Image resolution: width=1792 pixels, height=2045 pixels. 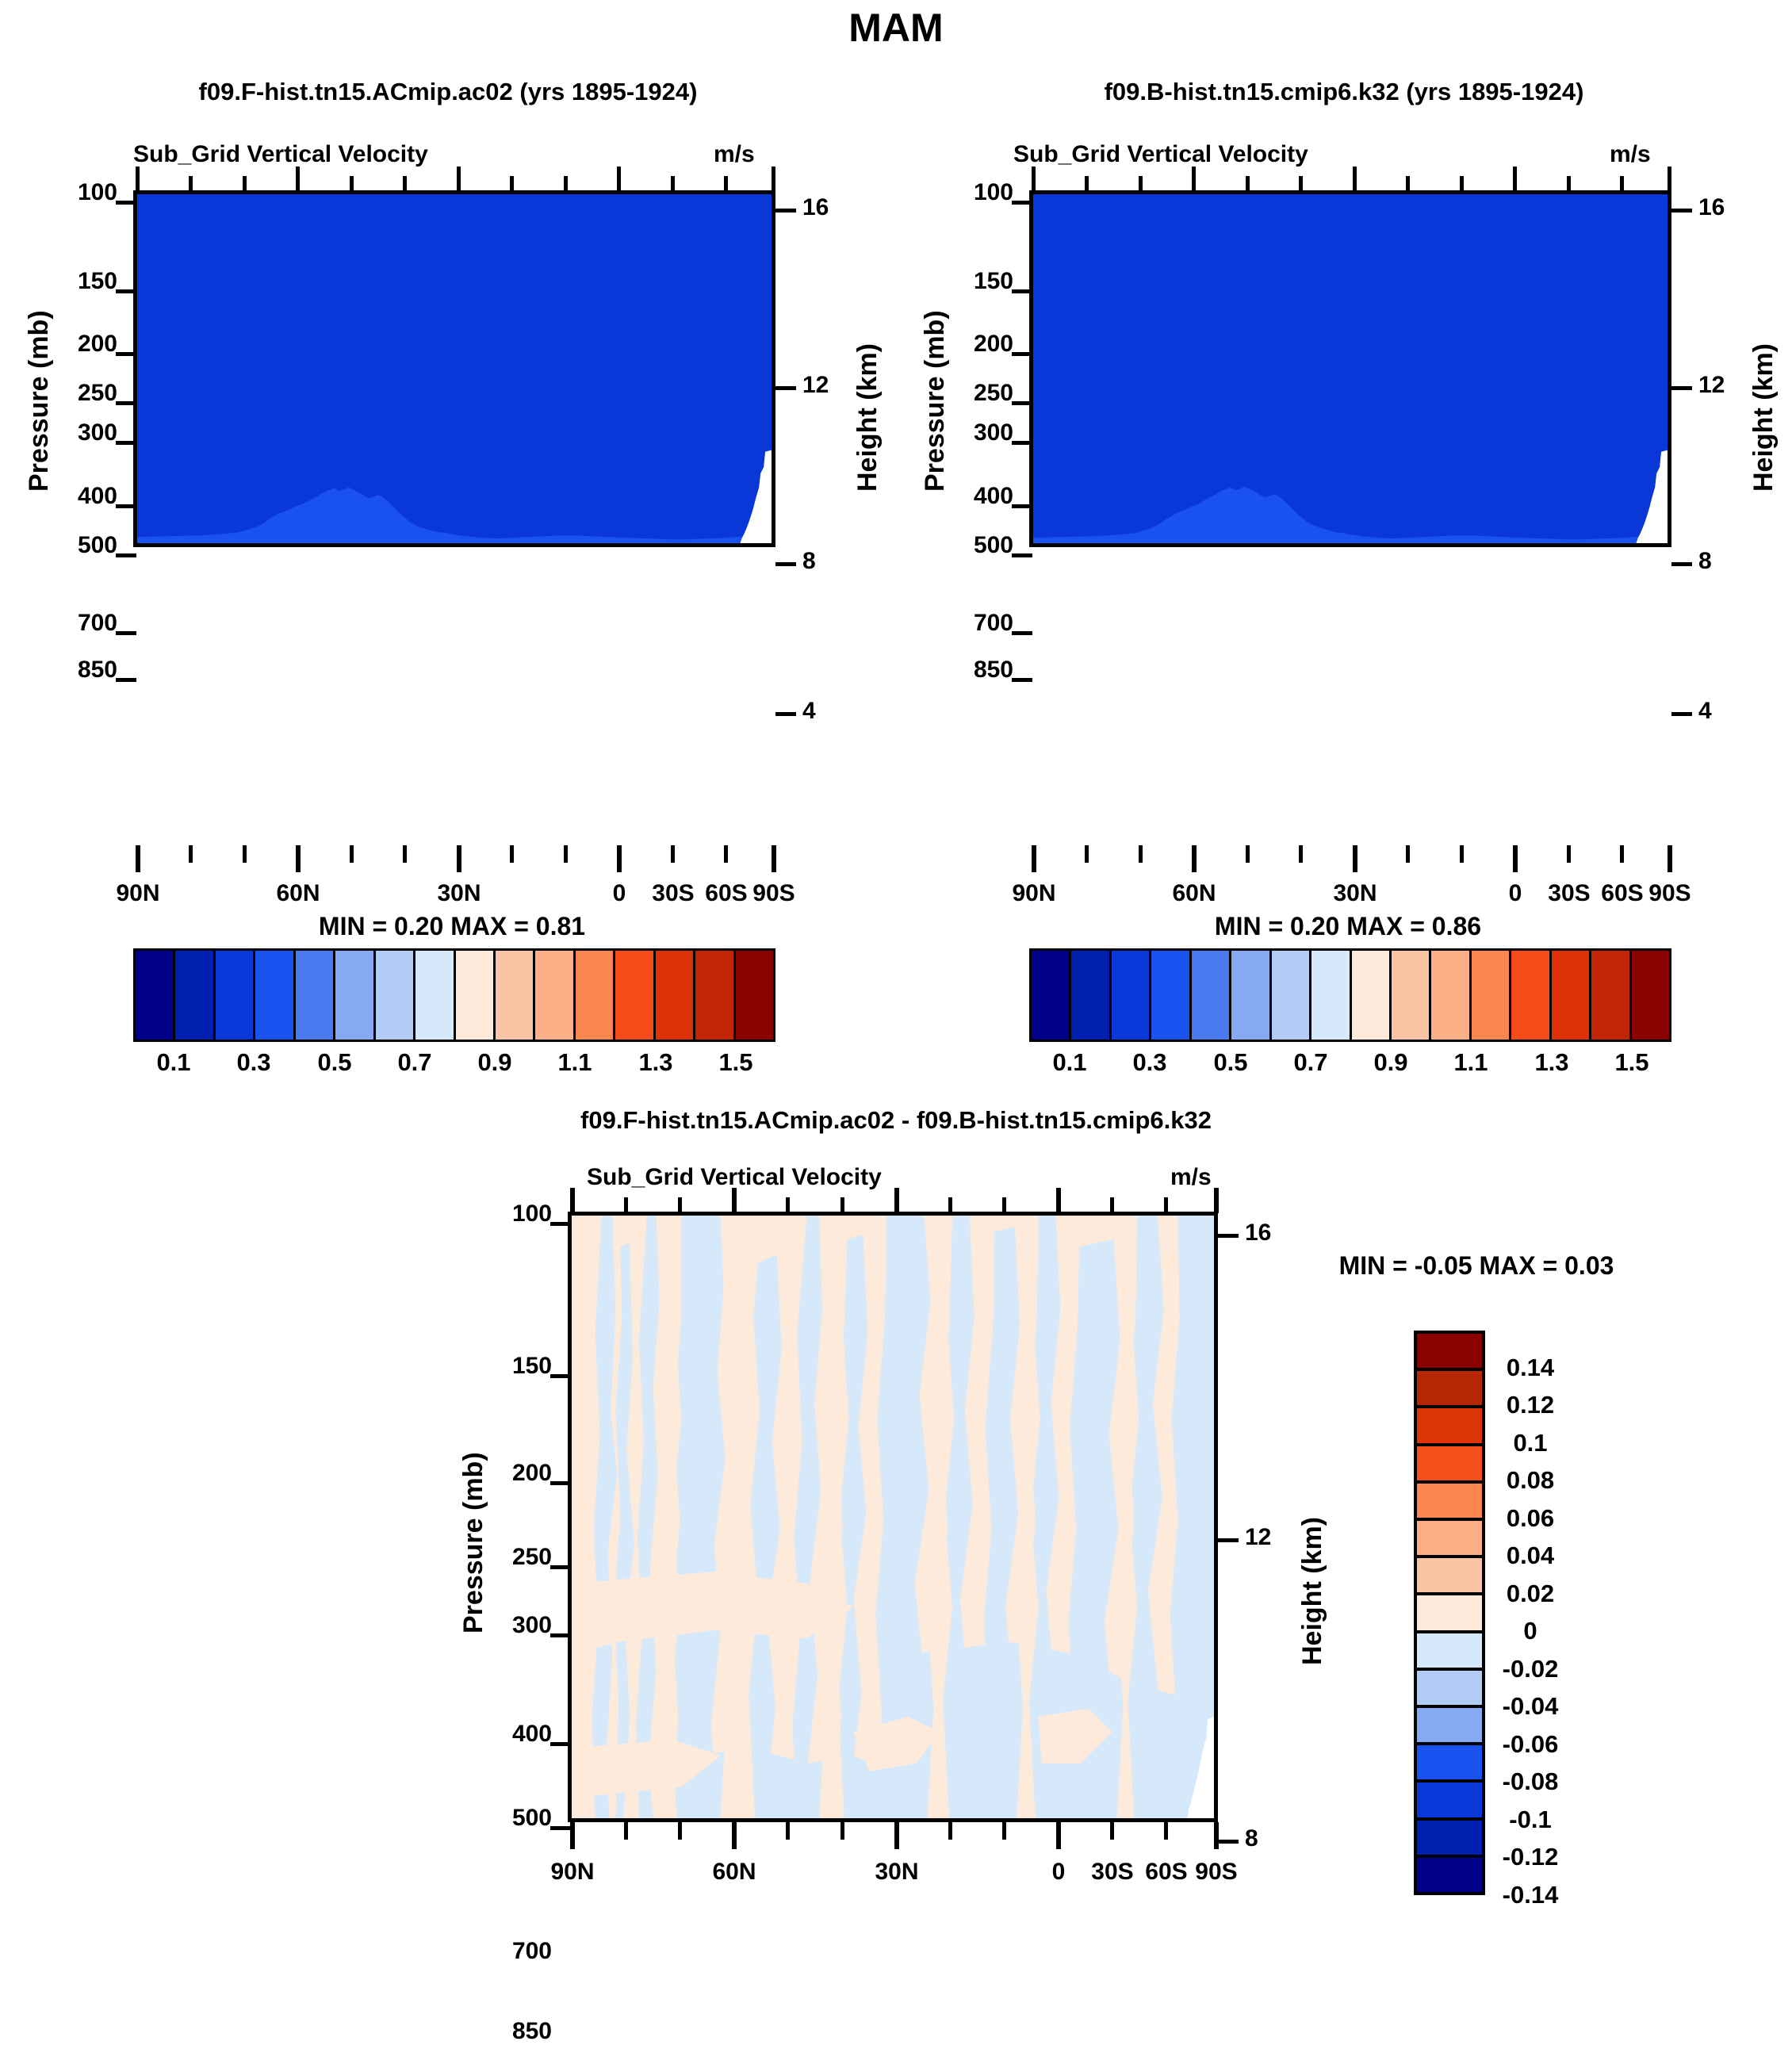 What do you see at coordinates (1258, 1537) in the screenshot?
I see `diff-y2tick-12: 12` at bounding box center [1258, 1537].